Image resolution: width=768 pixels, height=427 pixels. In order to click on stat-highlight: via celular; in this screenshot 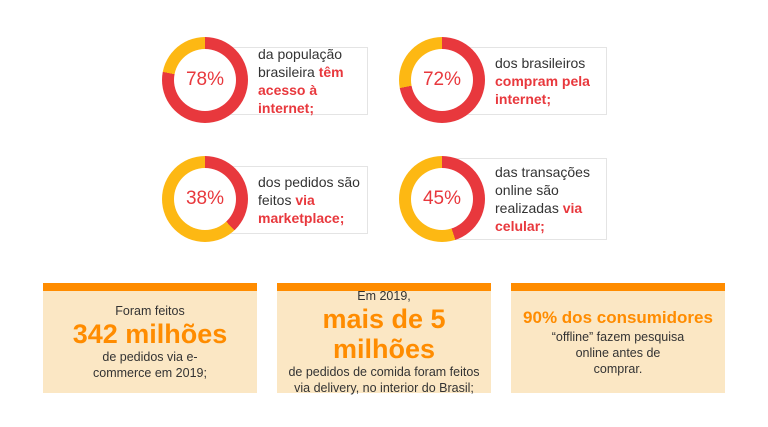, I will do `click(539, 217)`.